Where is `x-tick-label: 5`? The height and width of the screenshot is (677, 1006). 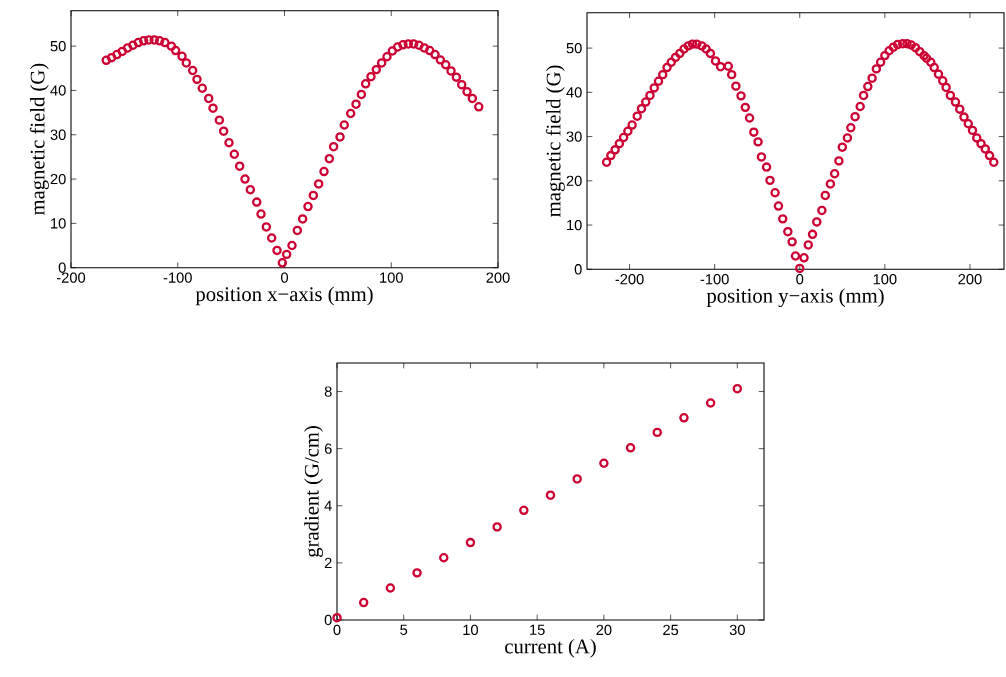
x-tick-label: 5 is located at coordinates (404, 629).